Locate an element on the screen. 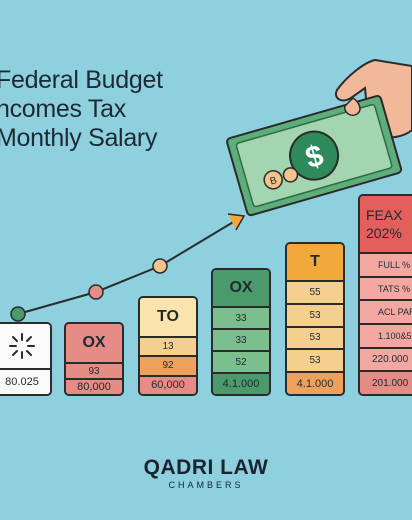 Image resolution: width=412 pixels, height=520 pixels. bar-6-head: FEAX 202% is located at coordinates (386, 225).